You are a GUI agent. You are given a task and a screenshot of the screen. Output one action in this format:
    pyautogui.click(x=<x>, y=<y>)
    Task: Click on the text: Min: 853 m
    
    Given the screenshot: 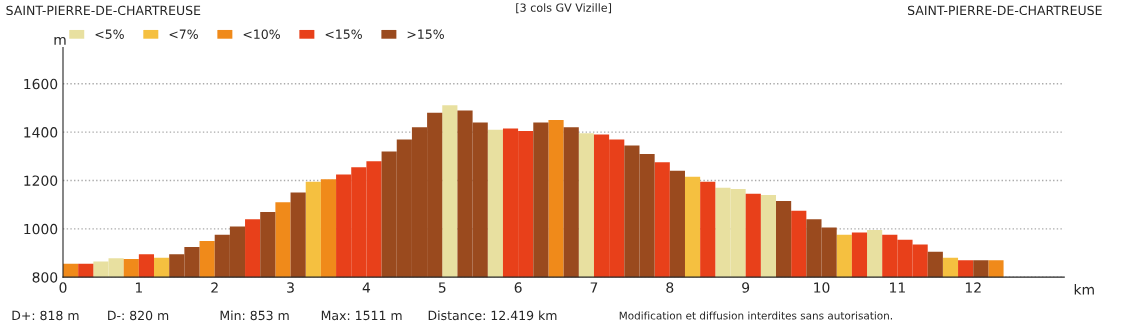 What is the action you would take?
    pyautogui.click(x=254, y=315)
    